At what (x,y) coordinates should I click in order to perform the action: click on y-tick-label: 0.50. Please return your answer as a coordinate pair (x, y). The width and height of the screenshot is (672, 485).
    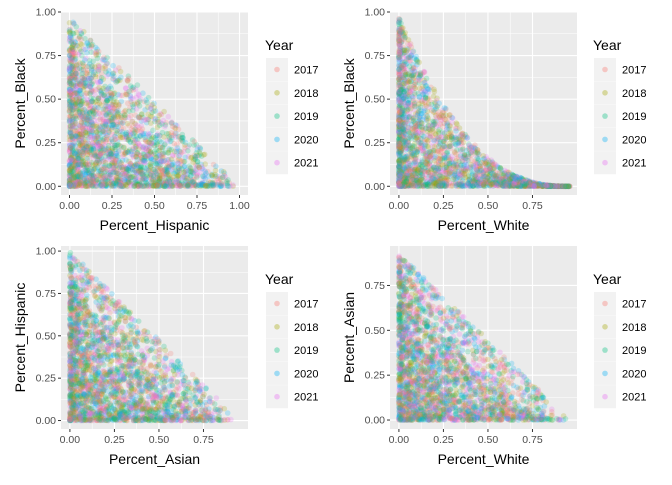
    Looking at the image, I should click on (46, 100).